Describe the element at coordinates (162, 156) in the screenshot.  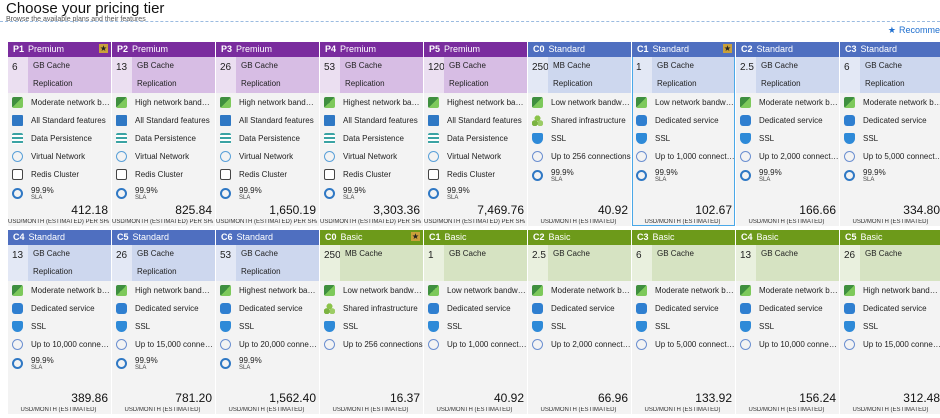
I see `feature-label: Virtual Network` at that location.